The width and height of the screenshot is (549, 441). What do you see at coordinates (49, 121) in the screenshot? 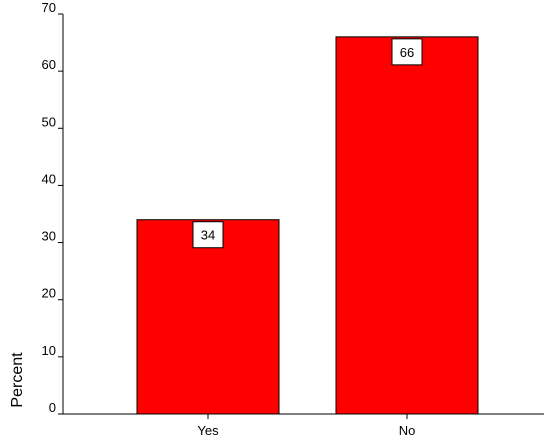
I see `y-tick-label: 50` at bounding box center [49, 121].